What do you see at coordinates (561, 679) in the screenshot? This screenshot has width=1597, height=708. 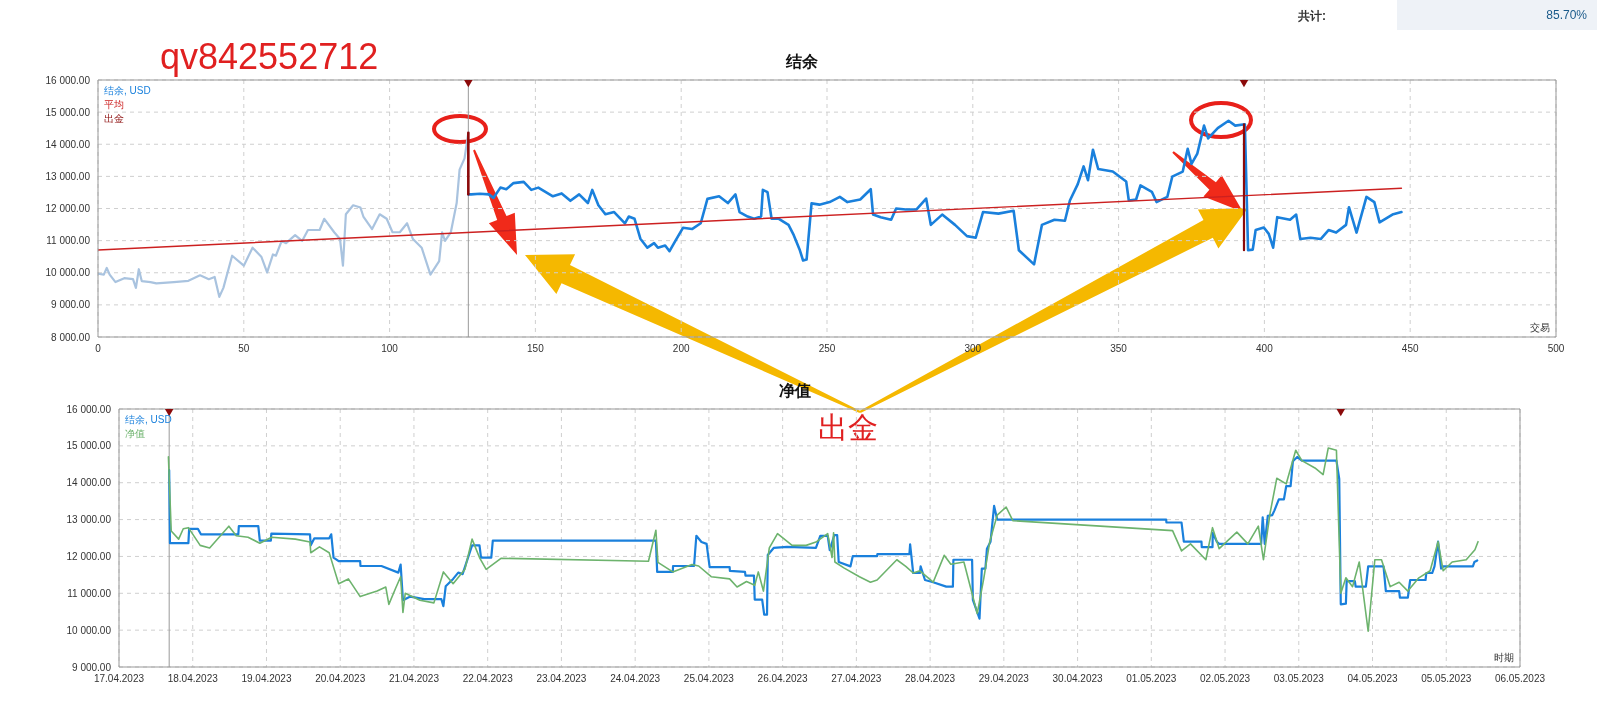 I see `x-tick-label: 23.04.2023` at bounding box center [561, 679].